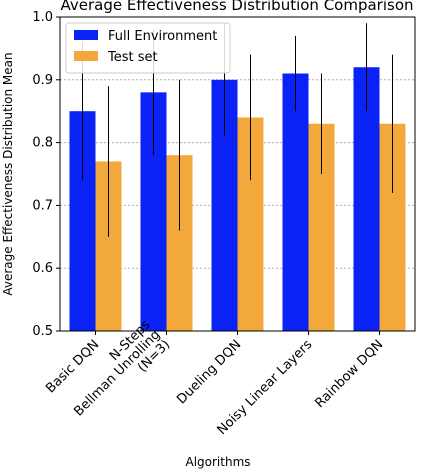  What do you see at coordinates (162, 36) in the screenshot?
I see `legend-label: Full Environment` at bounding box center [162, 36].